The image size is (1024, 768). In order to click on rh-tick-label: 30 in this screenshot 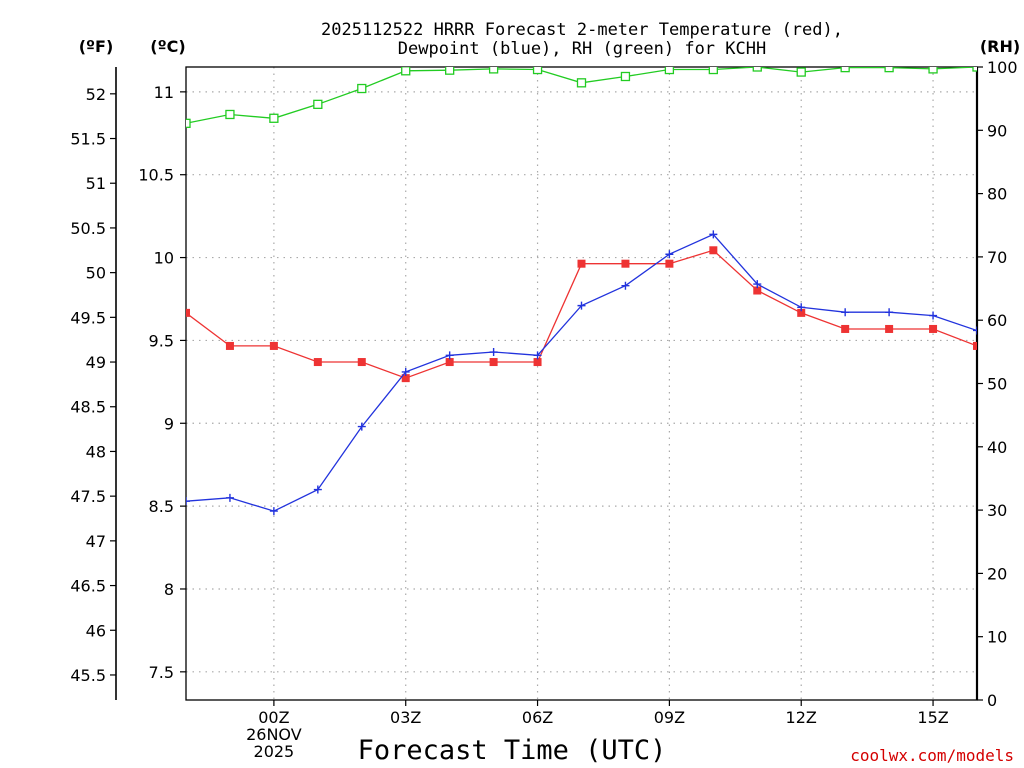, I will do `click(997, 510)`.